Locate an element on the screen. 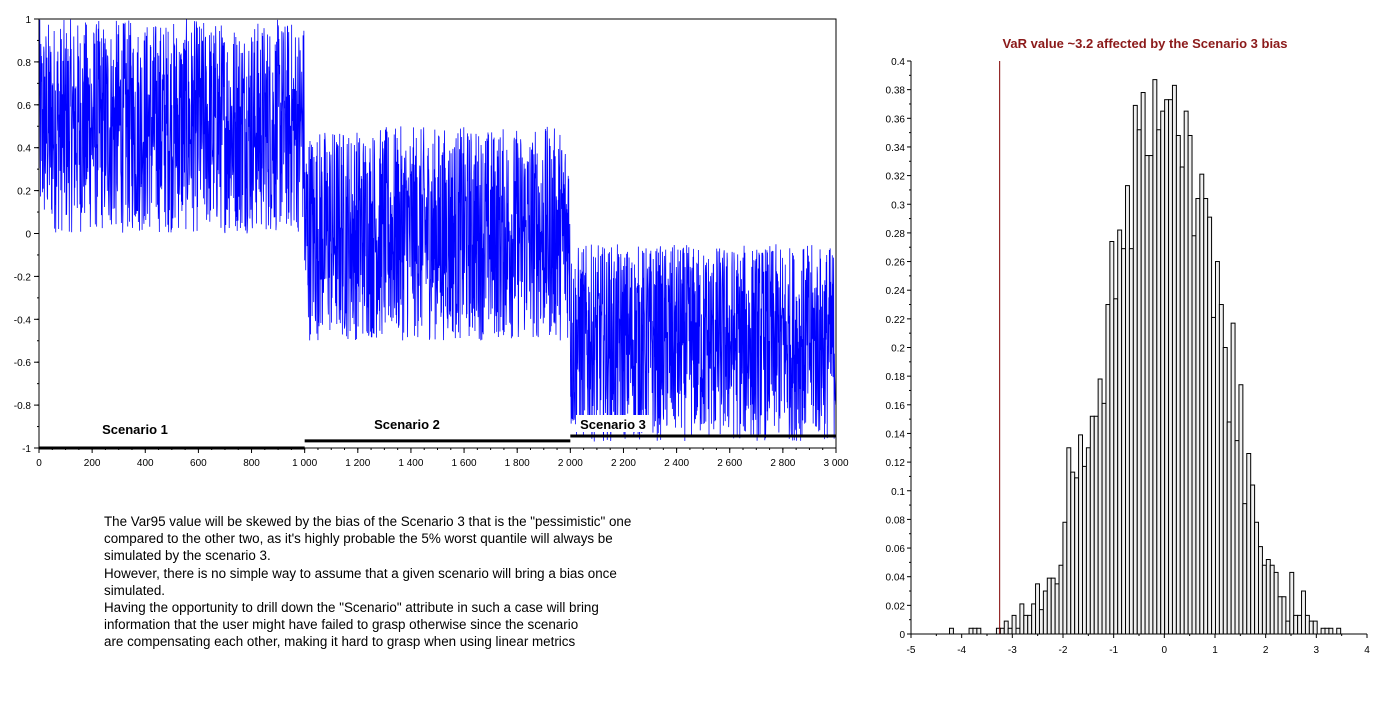 This screenshot has height=719, width=1388. x-tick-label: -4 is located at coordinates (961, 650).